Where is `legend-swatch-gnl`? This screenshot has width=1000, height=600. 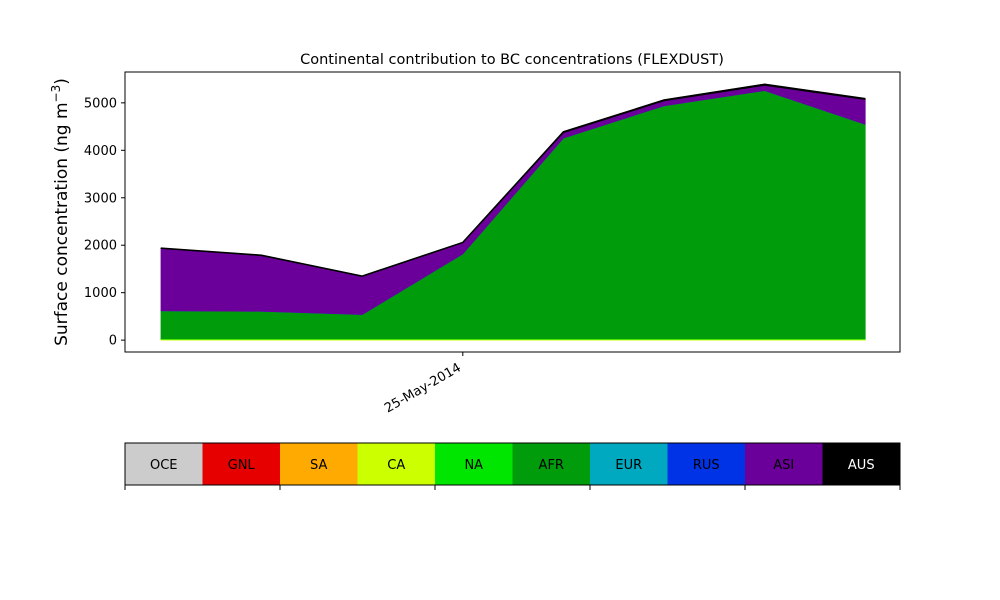 legend-swatch-gnl is located at coordinates (241, 464).